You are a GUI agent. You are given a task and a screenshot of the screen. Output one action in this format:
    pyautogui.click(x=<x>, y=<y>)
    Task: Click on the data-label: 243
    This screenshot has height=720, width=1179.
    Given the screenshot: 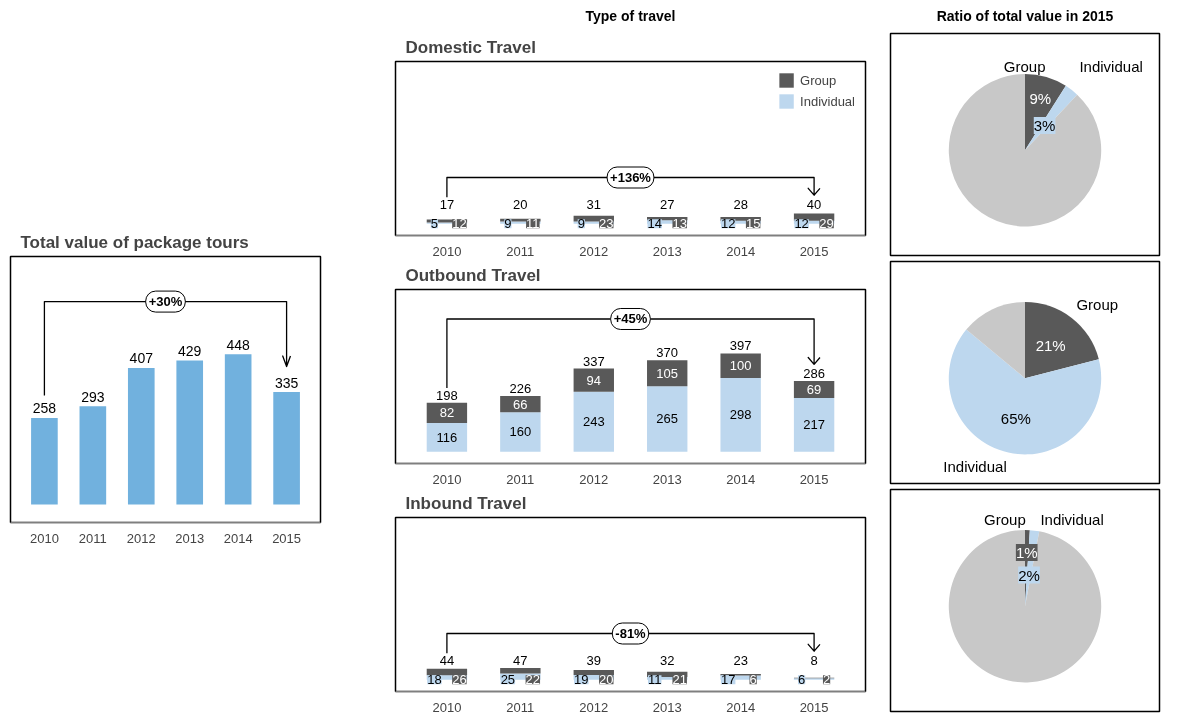 What is the action you would take?
    pyautogui.click(x=593, y=422)
    